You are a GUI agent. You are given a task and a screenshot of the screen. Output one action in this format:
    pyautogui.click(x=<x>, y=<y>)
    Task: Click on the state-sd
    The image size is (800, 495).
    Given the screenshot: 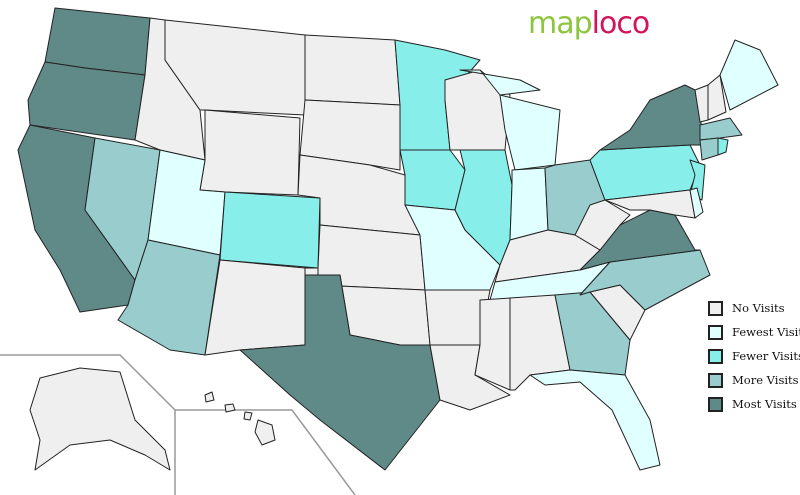 What is the action you would take?
    pyautogui.click(x=350, y=135)
    